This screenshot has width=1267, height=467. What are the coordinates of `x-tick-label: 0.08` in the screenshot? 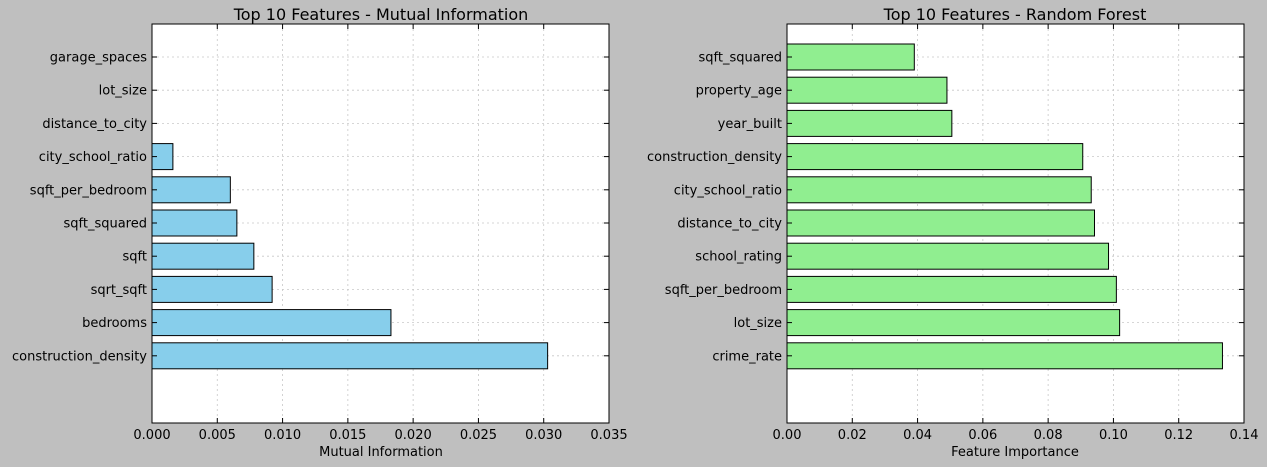 It's located at (1048, 435).